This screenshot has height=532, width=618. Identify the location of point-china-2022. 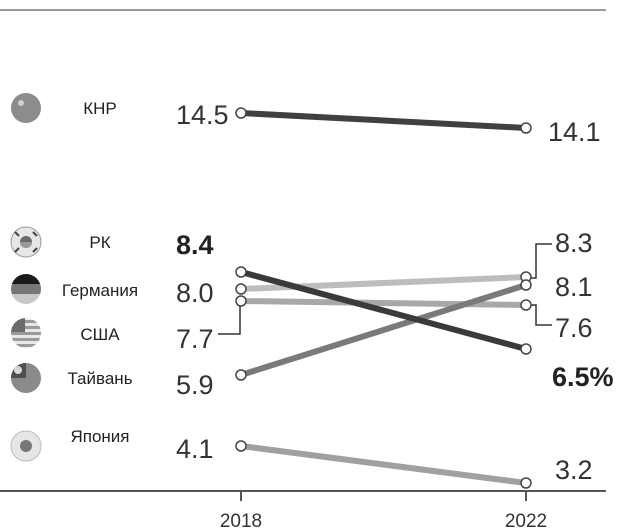
(526, 128).